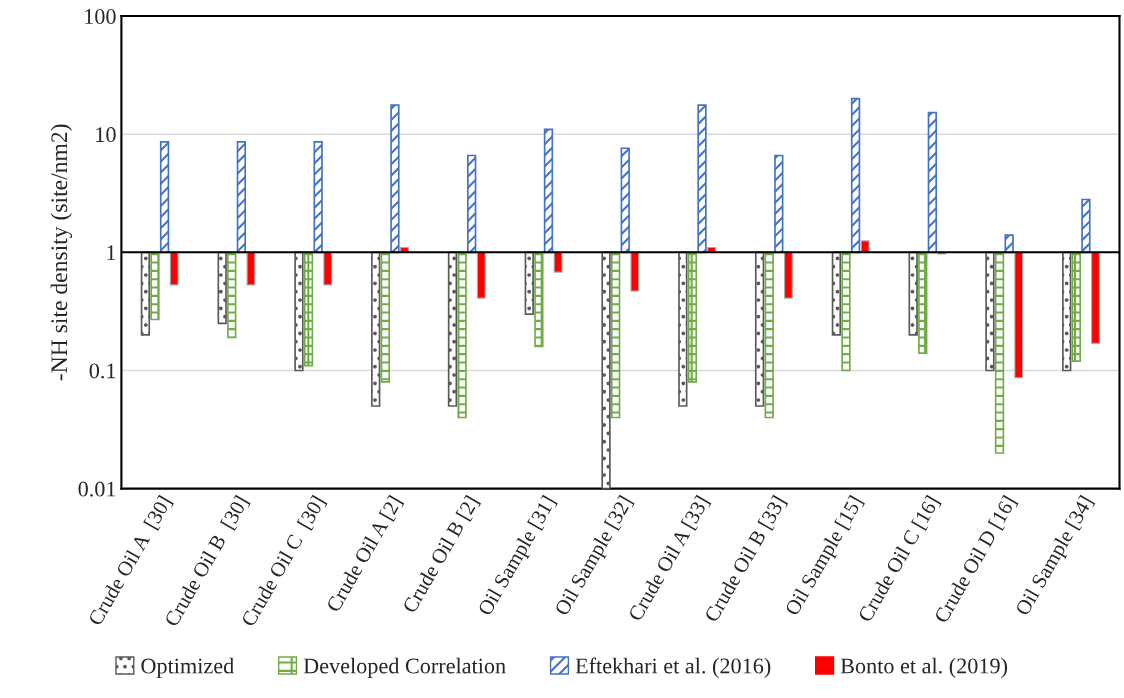 The height and width of the screenshot is (698, 1124). Describe the element at coordinates (673, 667) in the screenshot. I see `legend-label: Eftekhari et al. (2016)` at that location.